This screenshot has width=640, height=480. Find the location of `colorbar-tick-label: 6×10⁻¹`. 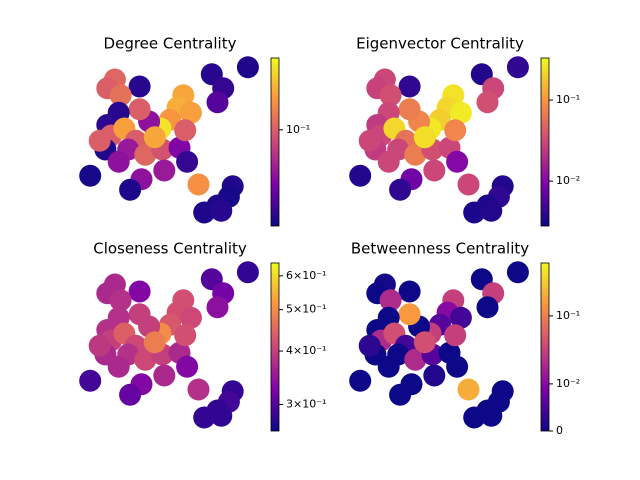

colorbar-tick-label: 6×10⁻¹ is located at coordinates (306, 275).